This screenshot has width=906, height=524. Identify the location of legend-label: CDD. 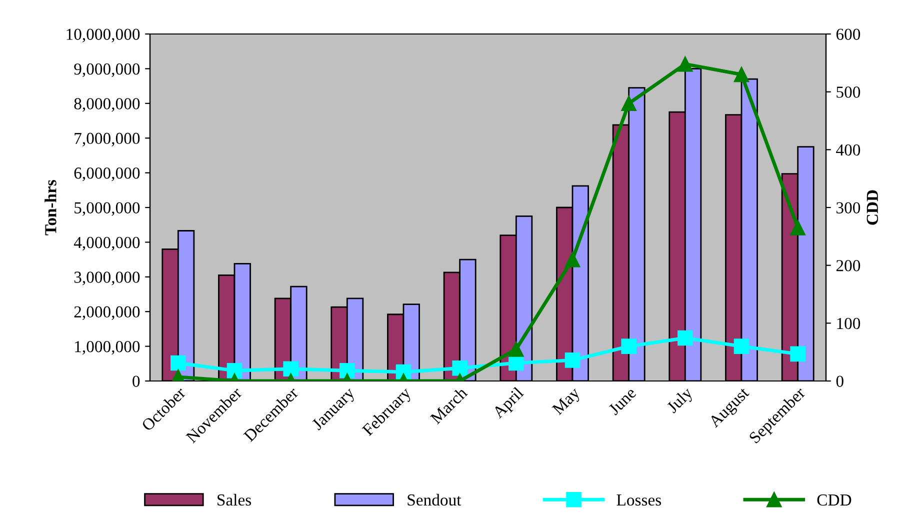
(834, 500).